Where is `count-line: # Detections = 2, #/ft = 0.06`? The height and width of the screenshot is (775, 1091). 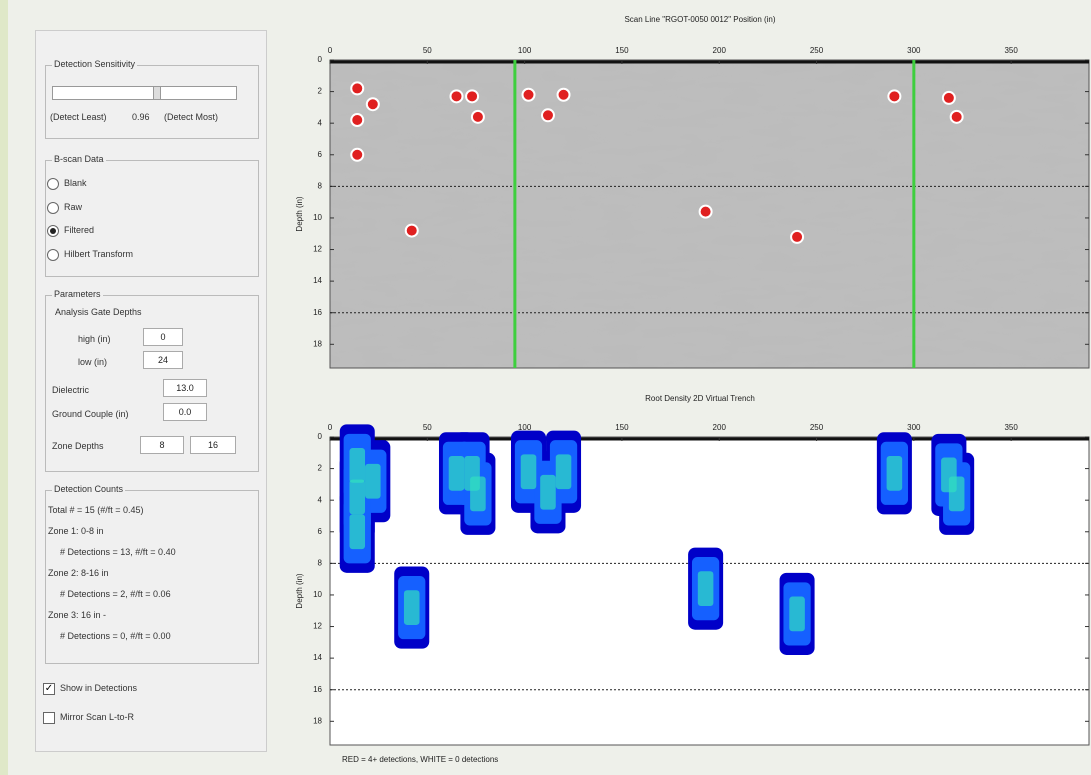 count-line: # Detections = 2, #/ft = 0.06 is located at coordinates (115, 594).